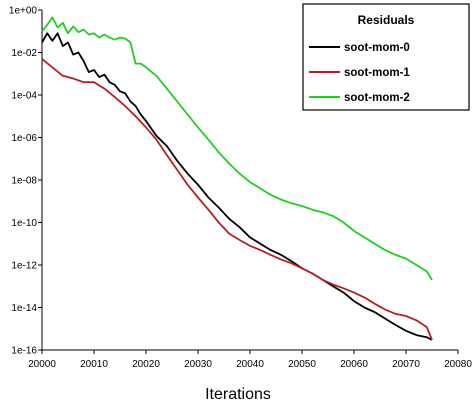  I want to click on x-tick-label: 20020, so click(146, 364).